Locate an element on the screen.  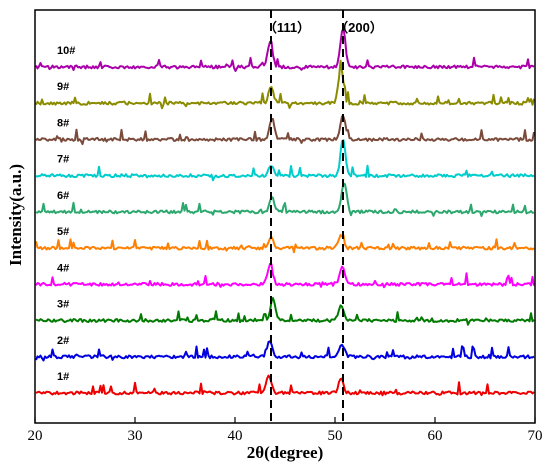
series-label: 3# is located at coordinates (63, 305).